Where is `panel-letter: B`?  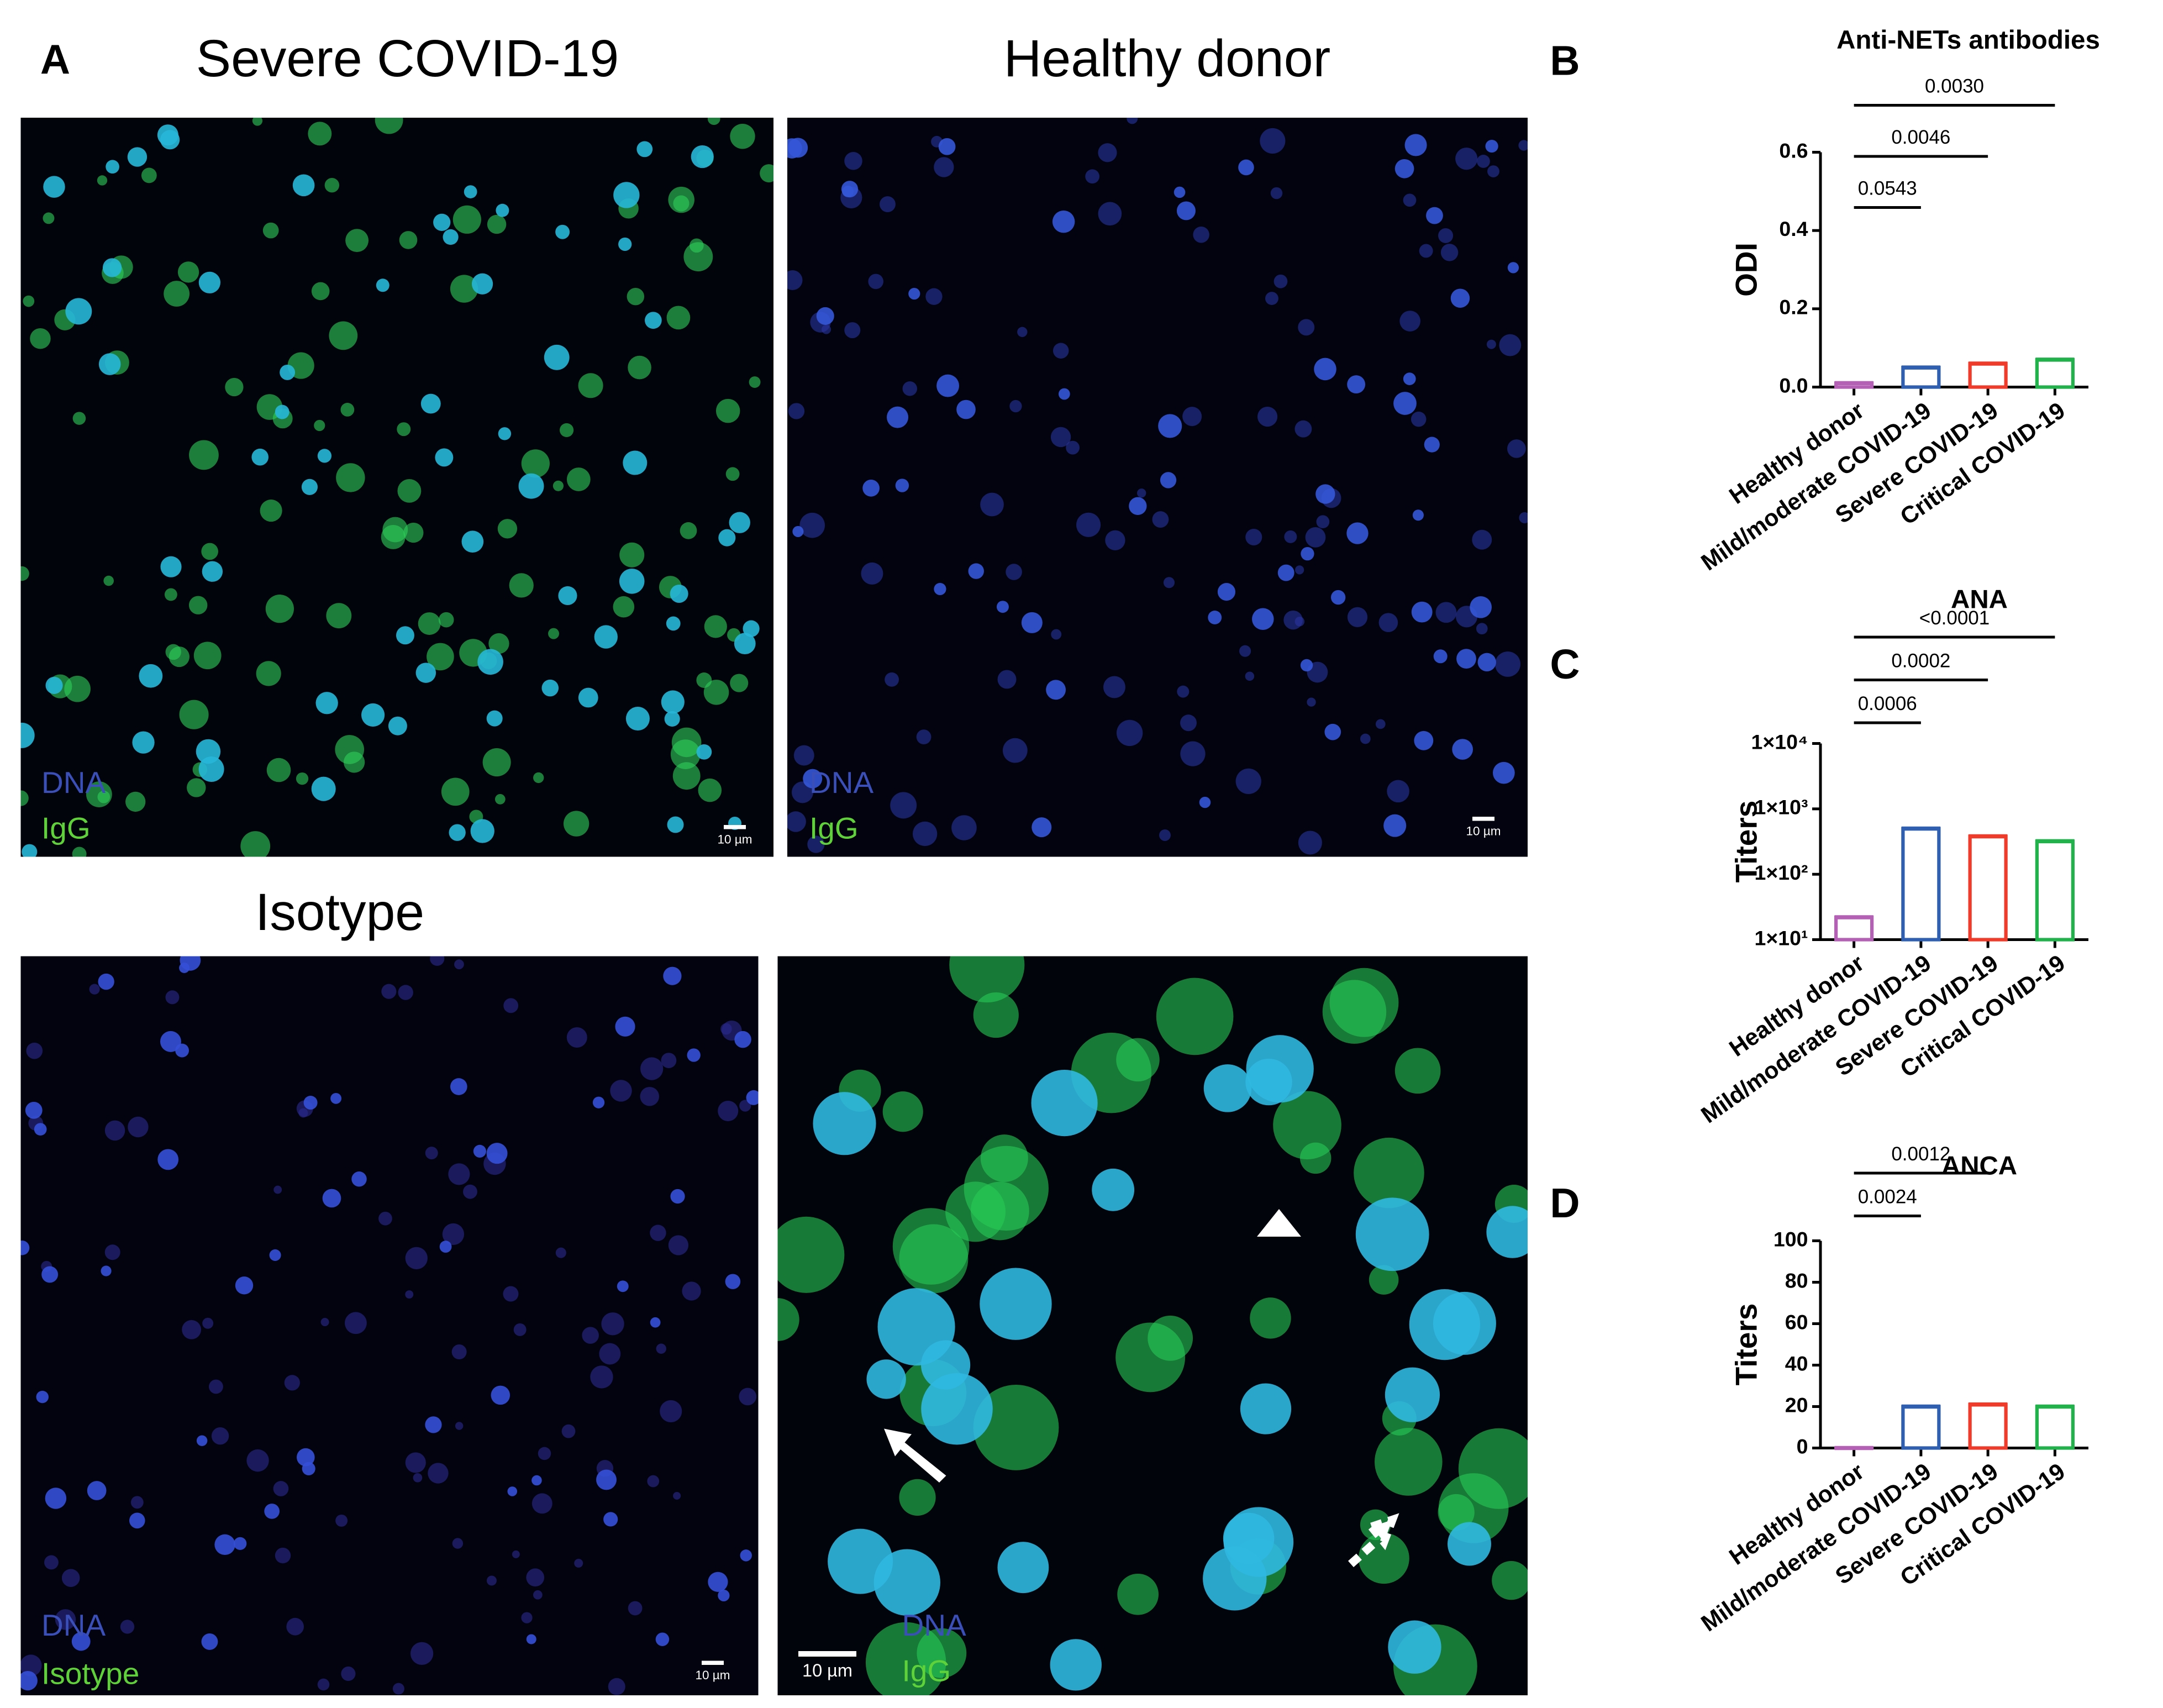 panel-letter: B is located at coordinates (1565, 60).